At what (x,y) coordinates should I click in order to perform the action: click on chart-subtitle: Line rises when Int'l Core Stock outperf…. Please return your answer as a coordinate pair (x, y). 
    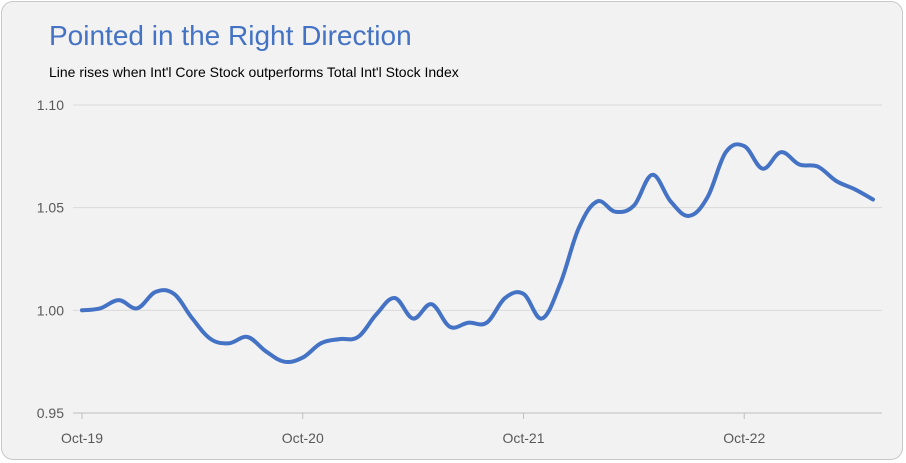
    Looking at the image, I should click on (254, 72).